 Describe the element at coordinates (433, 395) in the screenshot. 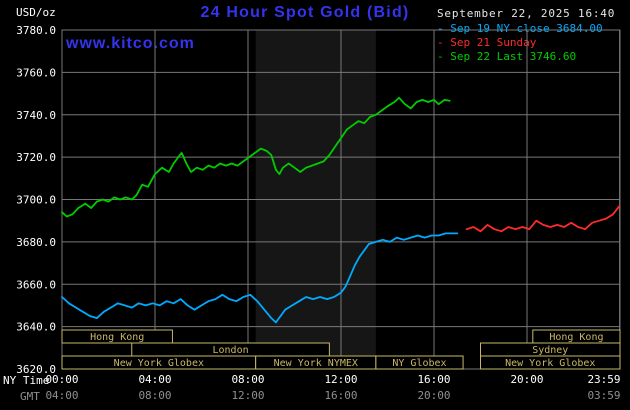

I see `x-tick-label-gmt: 20:00` at that location.